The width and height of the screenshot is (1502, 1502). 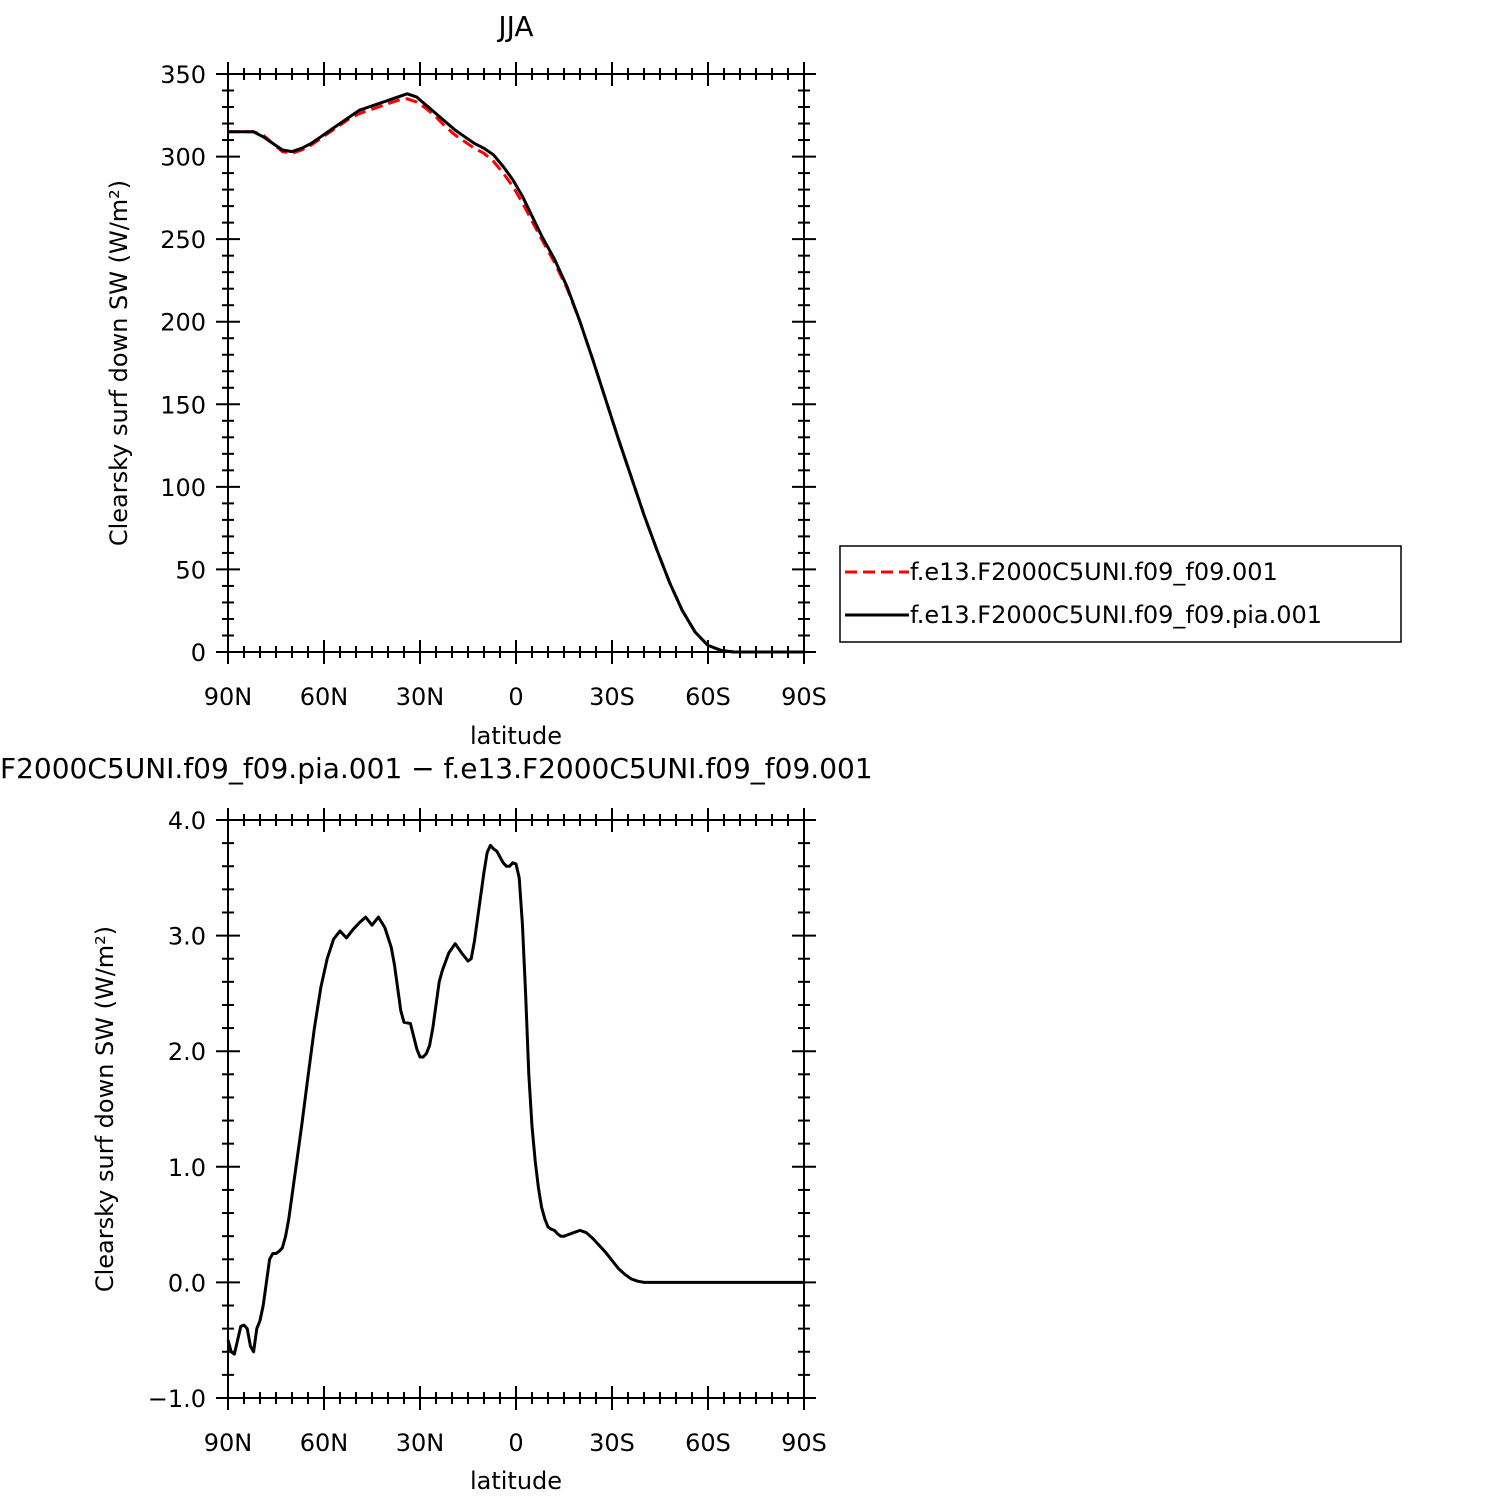 What do you see at coordinates (187, 821) in the screenshot?
I see `y-tick-label: 4.0` at bounding box center [187, 821].